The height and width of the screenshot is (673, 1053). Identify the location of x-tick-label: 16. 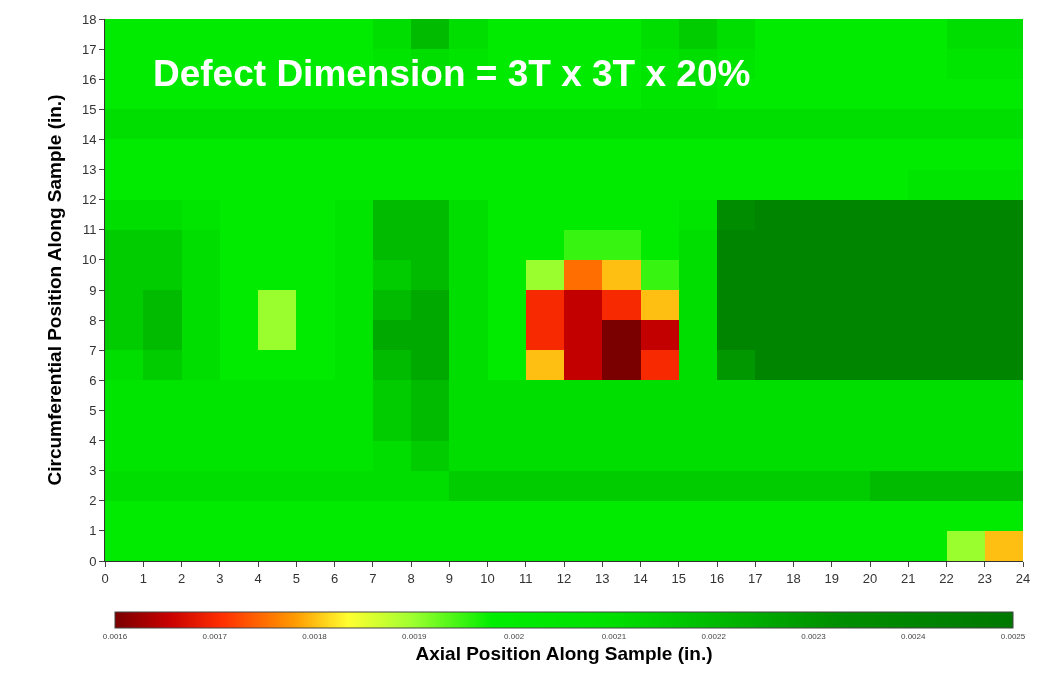
(717, 578).